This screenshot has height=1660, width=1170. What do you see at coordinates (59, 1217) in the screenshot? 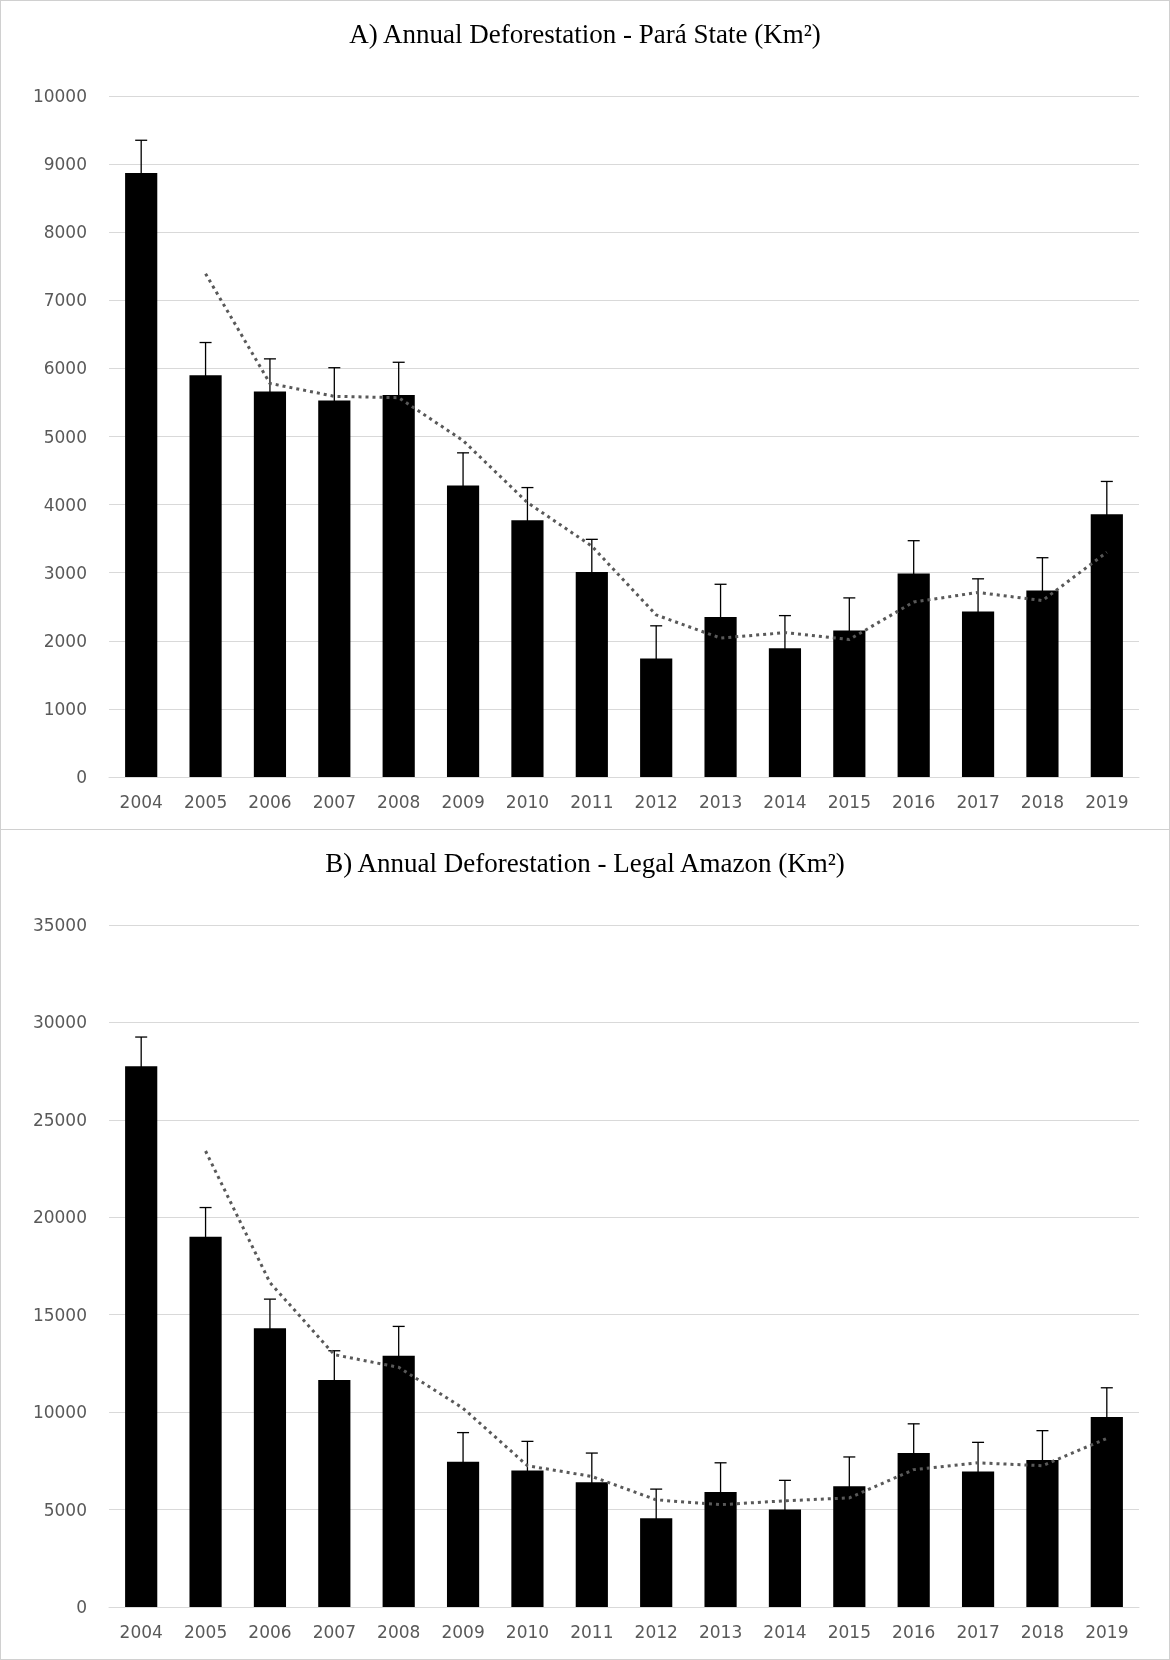
I see `y-tick-label: 20000` at bounding box center [59, 1217].